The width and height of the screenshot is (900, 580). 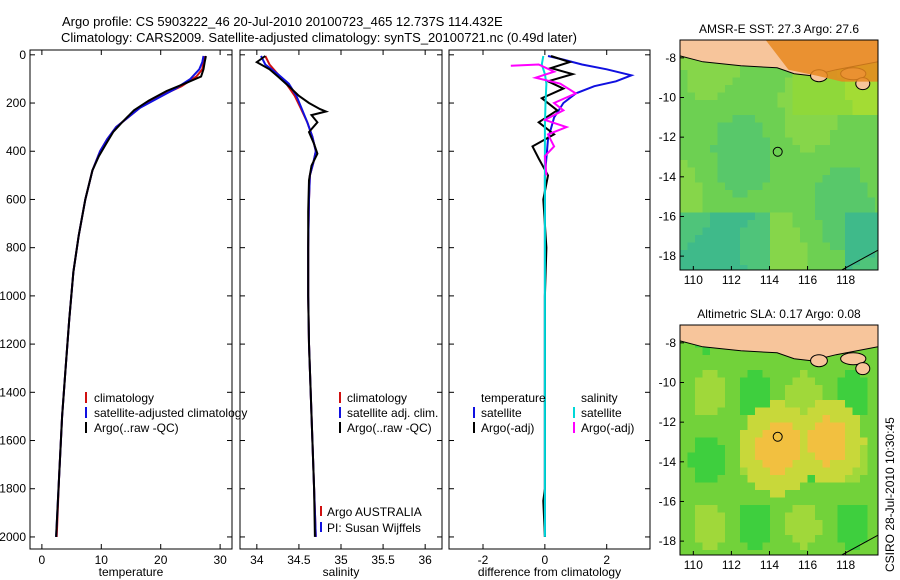 What do you see at coordinates (299, 560) in the screenshot?
I see `salinity-xtick-label: 34.5` at bounding box center [299, 560].